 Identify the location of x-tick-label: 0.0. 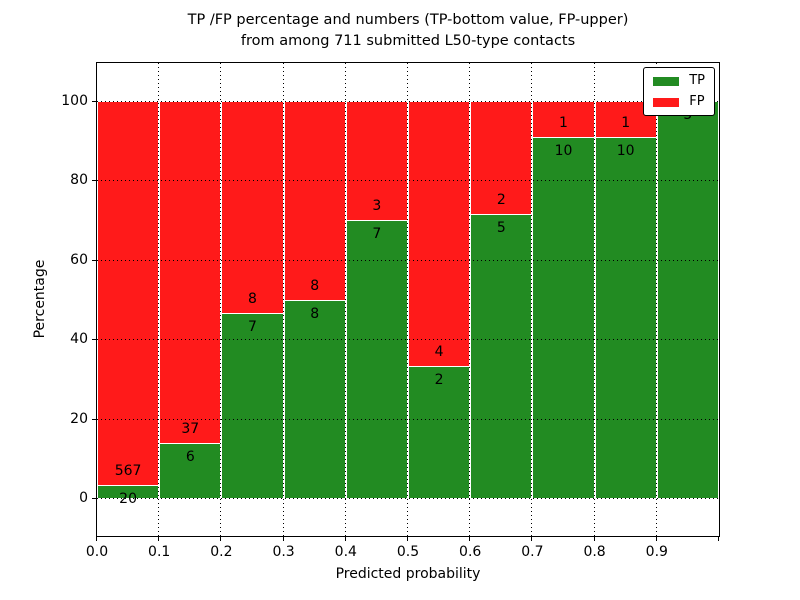
(97, 552).